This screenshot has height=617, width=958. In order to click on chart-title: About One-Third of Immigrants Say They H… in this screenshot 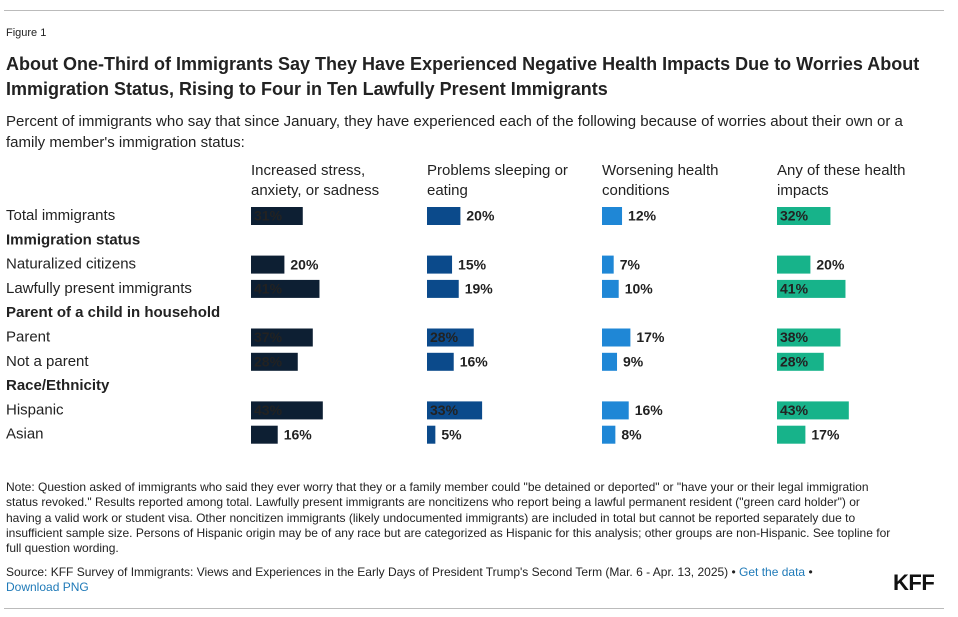, I will do `click(463, 76)`.